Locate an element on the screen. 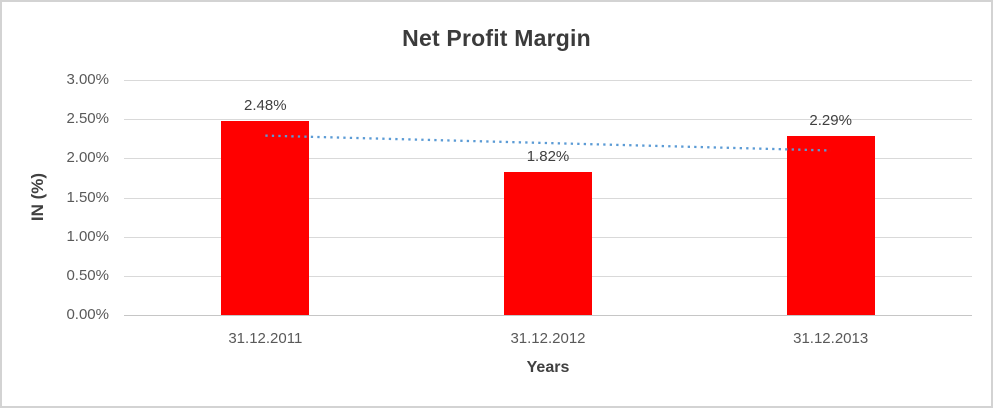 The height and width of the screenshot is (408, 993). bar-data-label: 2.29% is located at coordinates (830, 120).